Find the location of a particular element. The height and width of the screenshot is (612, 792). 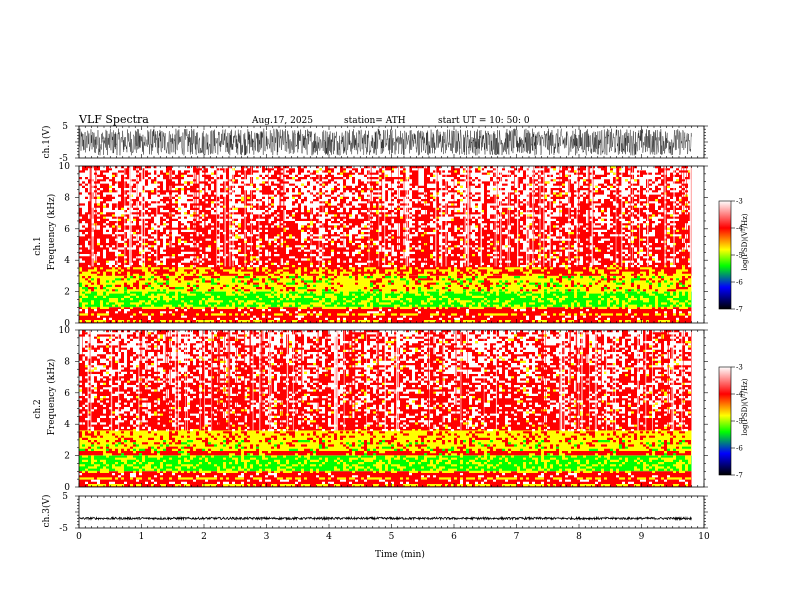

colorbar1-tick-label: -5 is located at coordinates (739, 256).